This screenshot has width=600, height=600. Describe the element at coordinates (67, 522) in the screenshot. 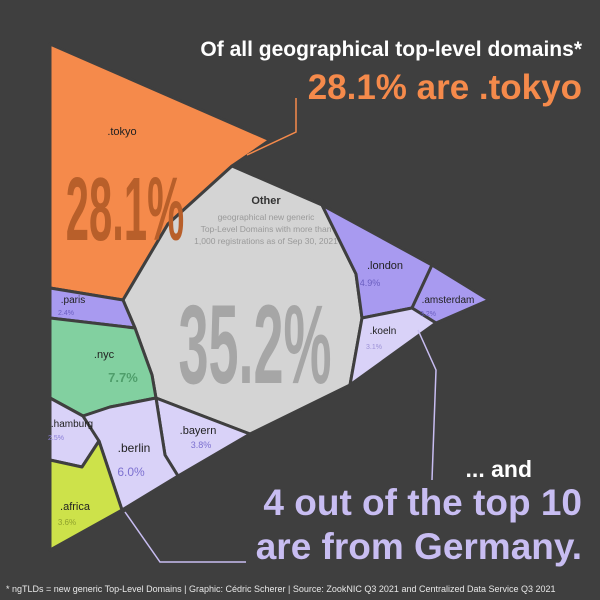

I see `africa-value: 3.6%` at that location.